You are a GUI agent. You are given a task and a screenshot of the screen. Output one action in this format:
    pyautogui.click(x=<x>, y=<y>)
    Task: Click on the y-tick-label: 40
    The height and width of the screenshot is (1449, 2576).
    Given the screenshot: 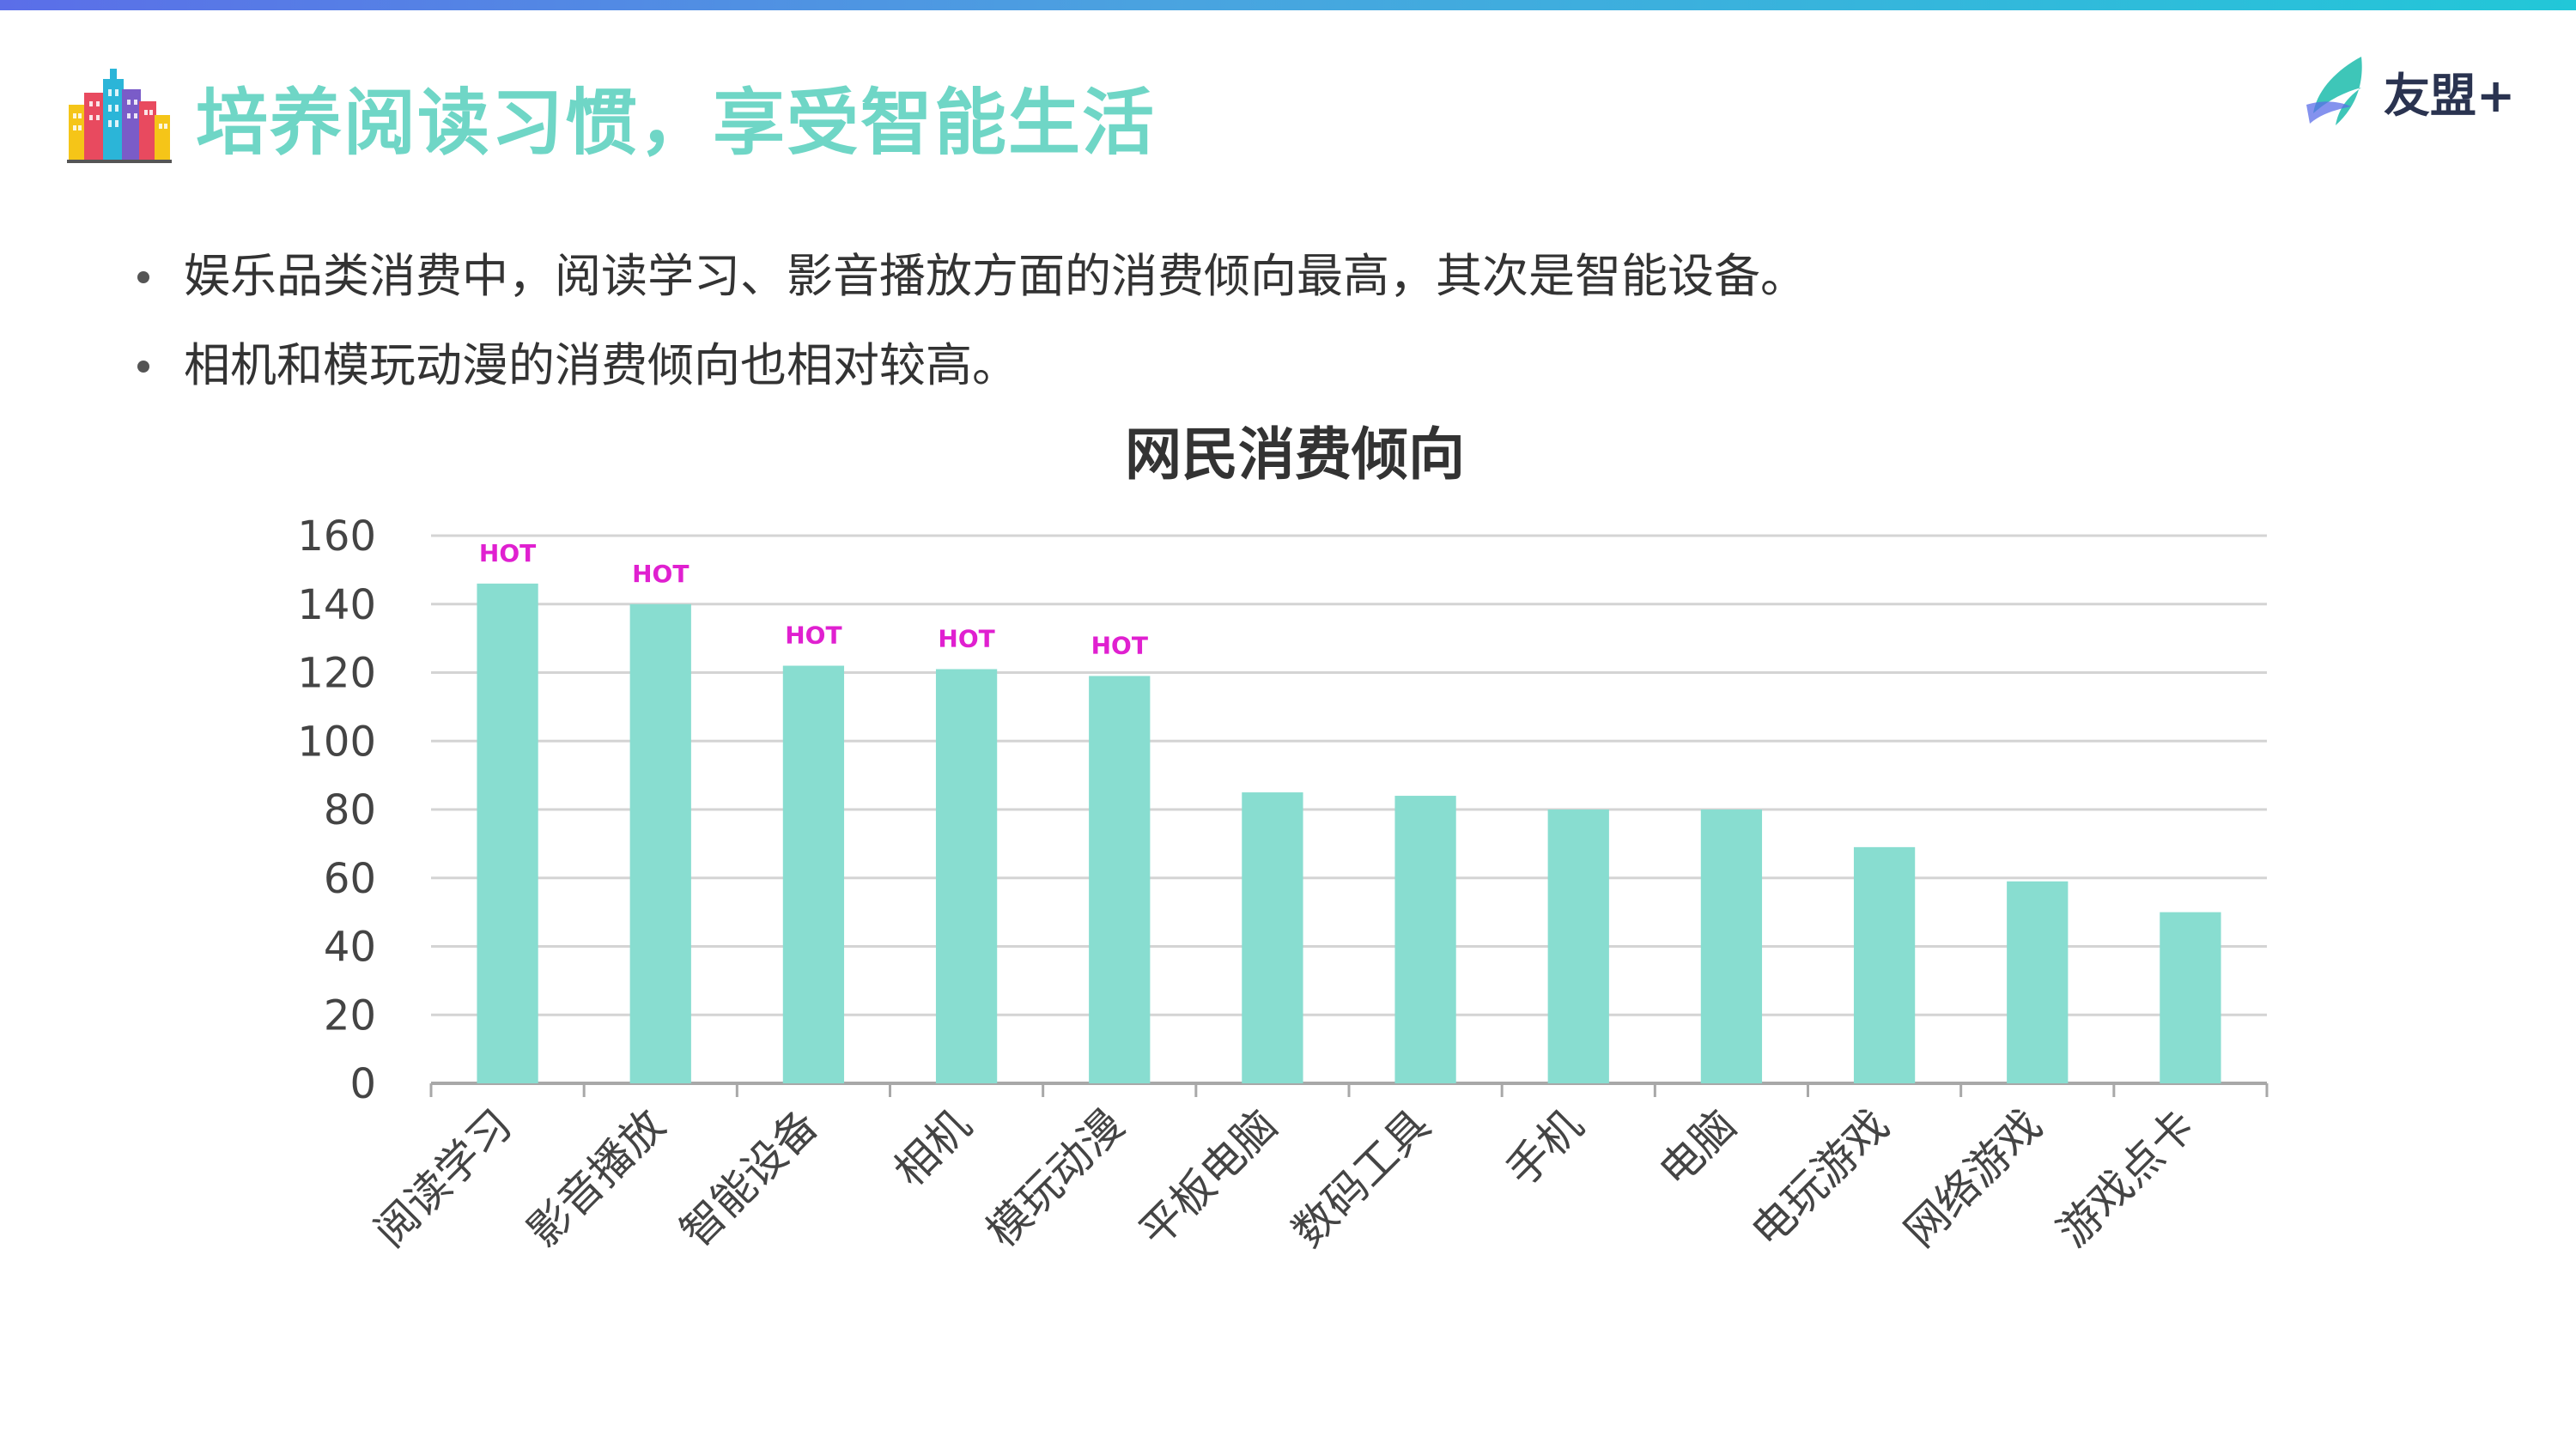 What is the action you would take?
    pyautogui.click(x=350, y=948)
    